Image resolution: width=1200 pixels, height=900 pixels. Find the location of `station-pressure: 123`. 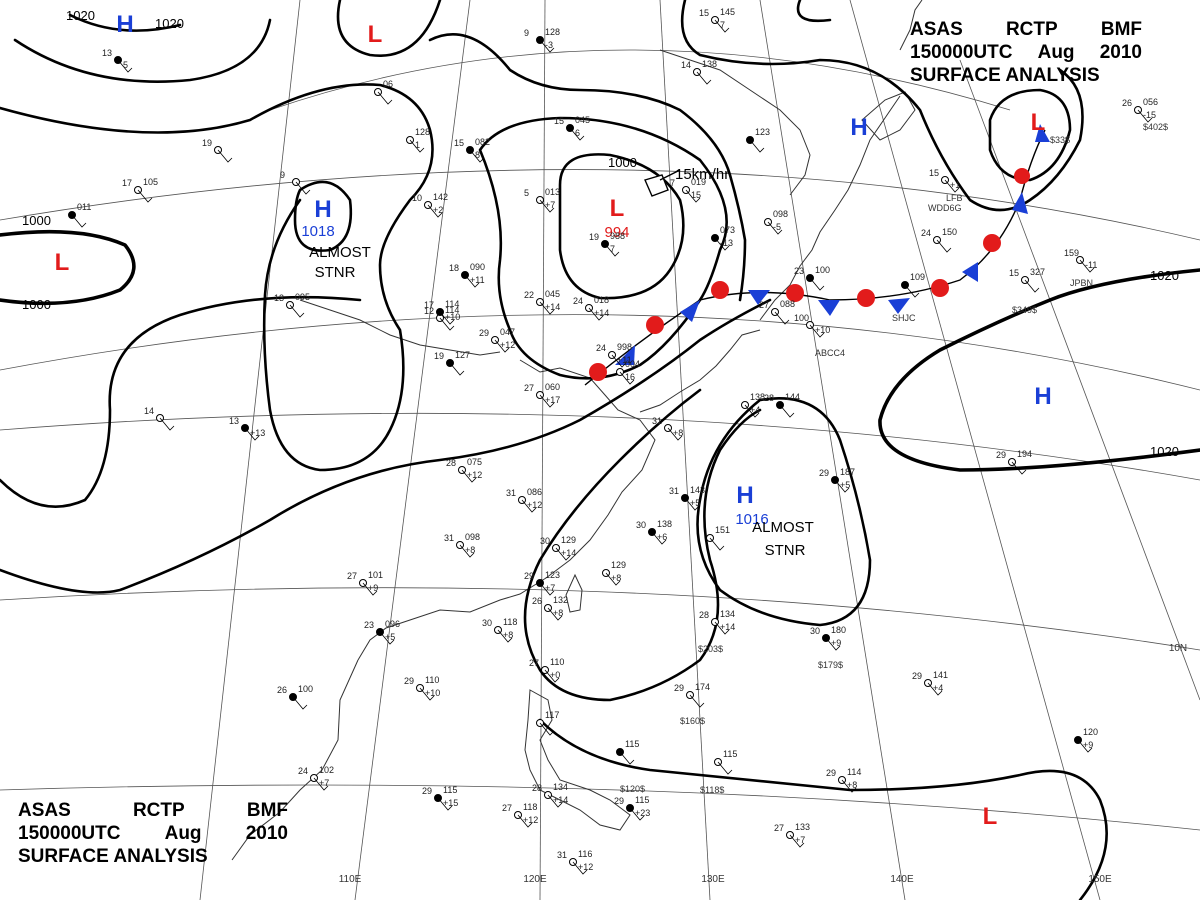

station-pressure: 123 is located at coordinates (762, 132).